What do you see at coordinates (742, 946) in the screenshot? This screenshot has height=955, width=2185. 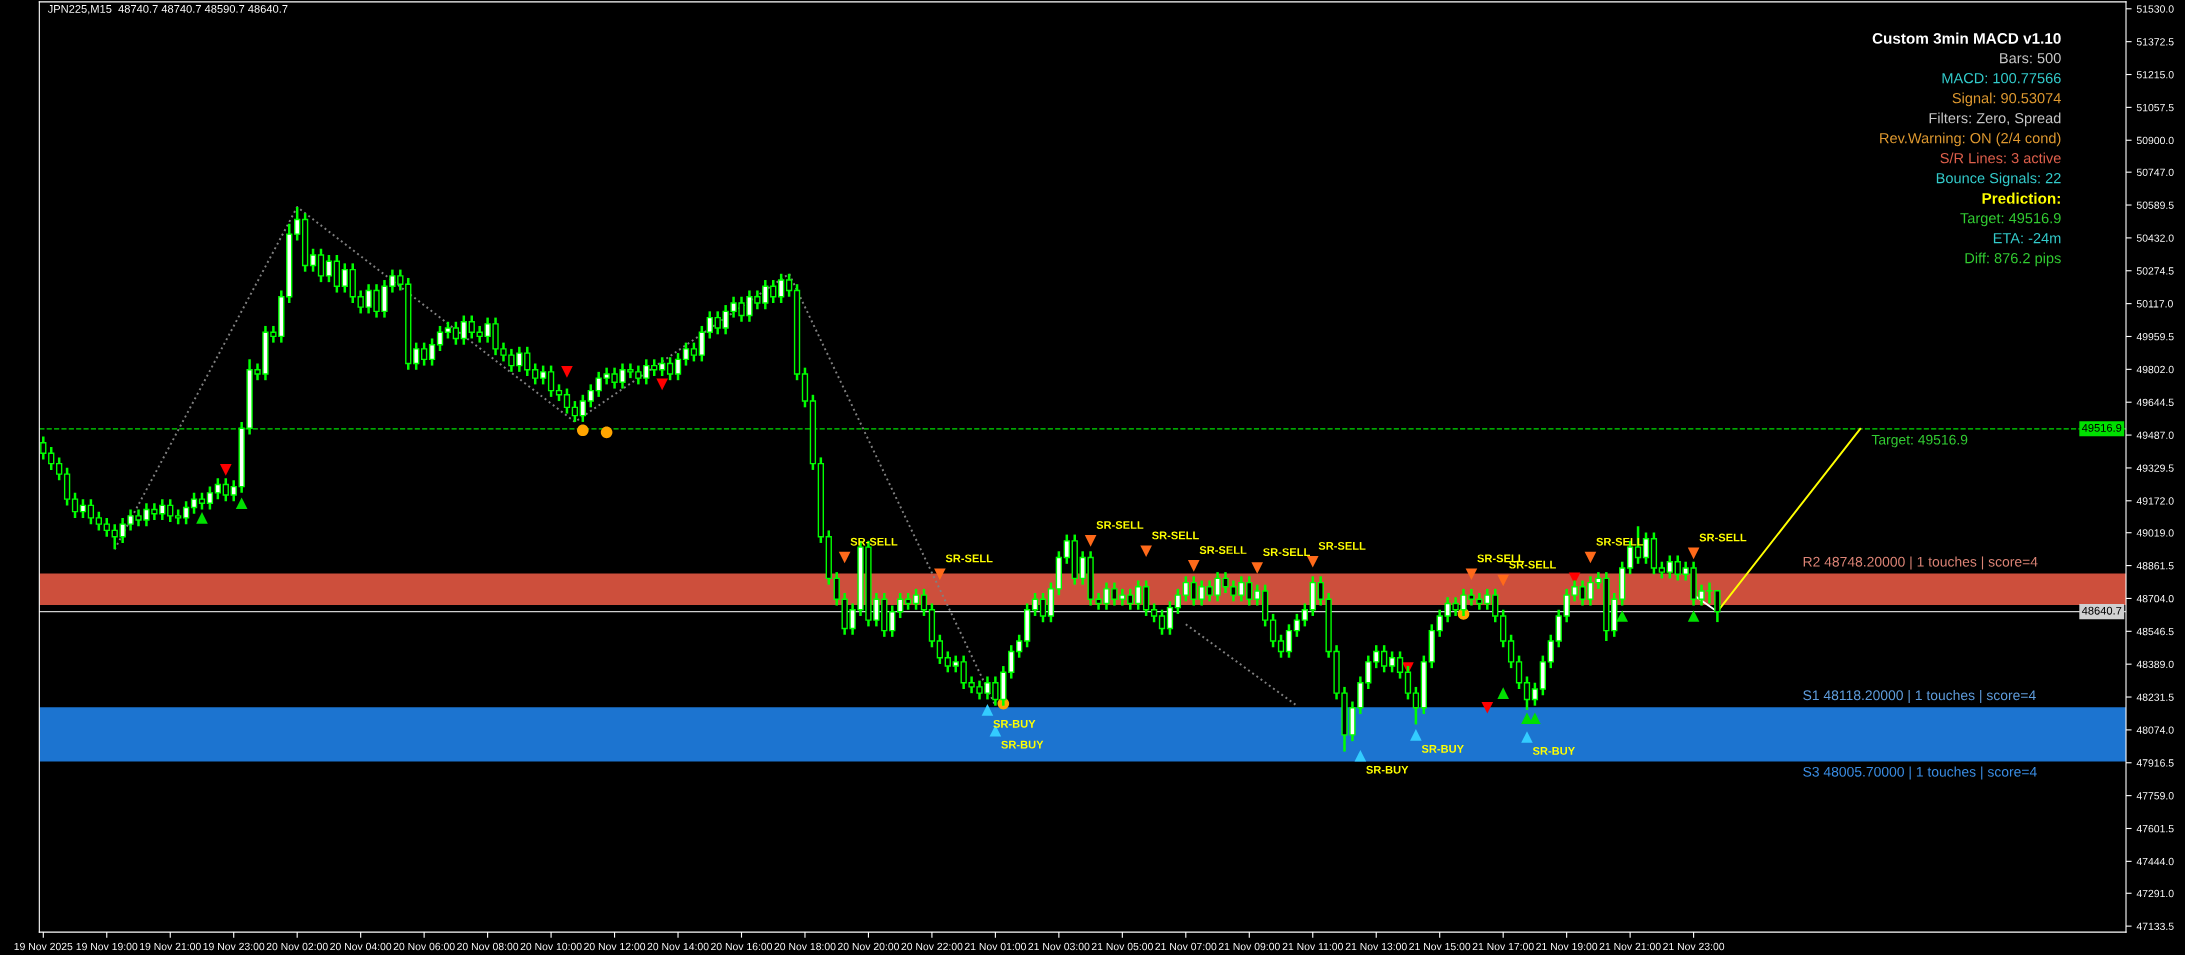 I see `x-tick-label: 20 Nov 16:00` at bounding box center [742, 946].